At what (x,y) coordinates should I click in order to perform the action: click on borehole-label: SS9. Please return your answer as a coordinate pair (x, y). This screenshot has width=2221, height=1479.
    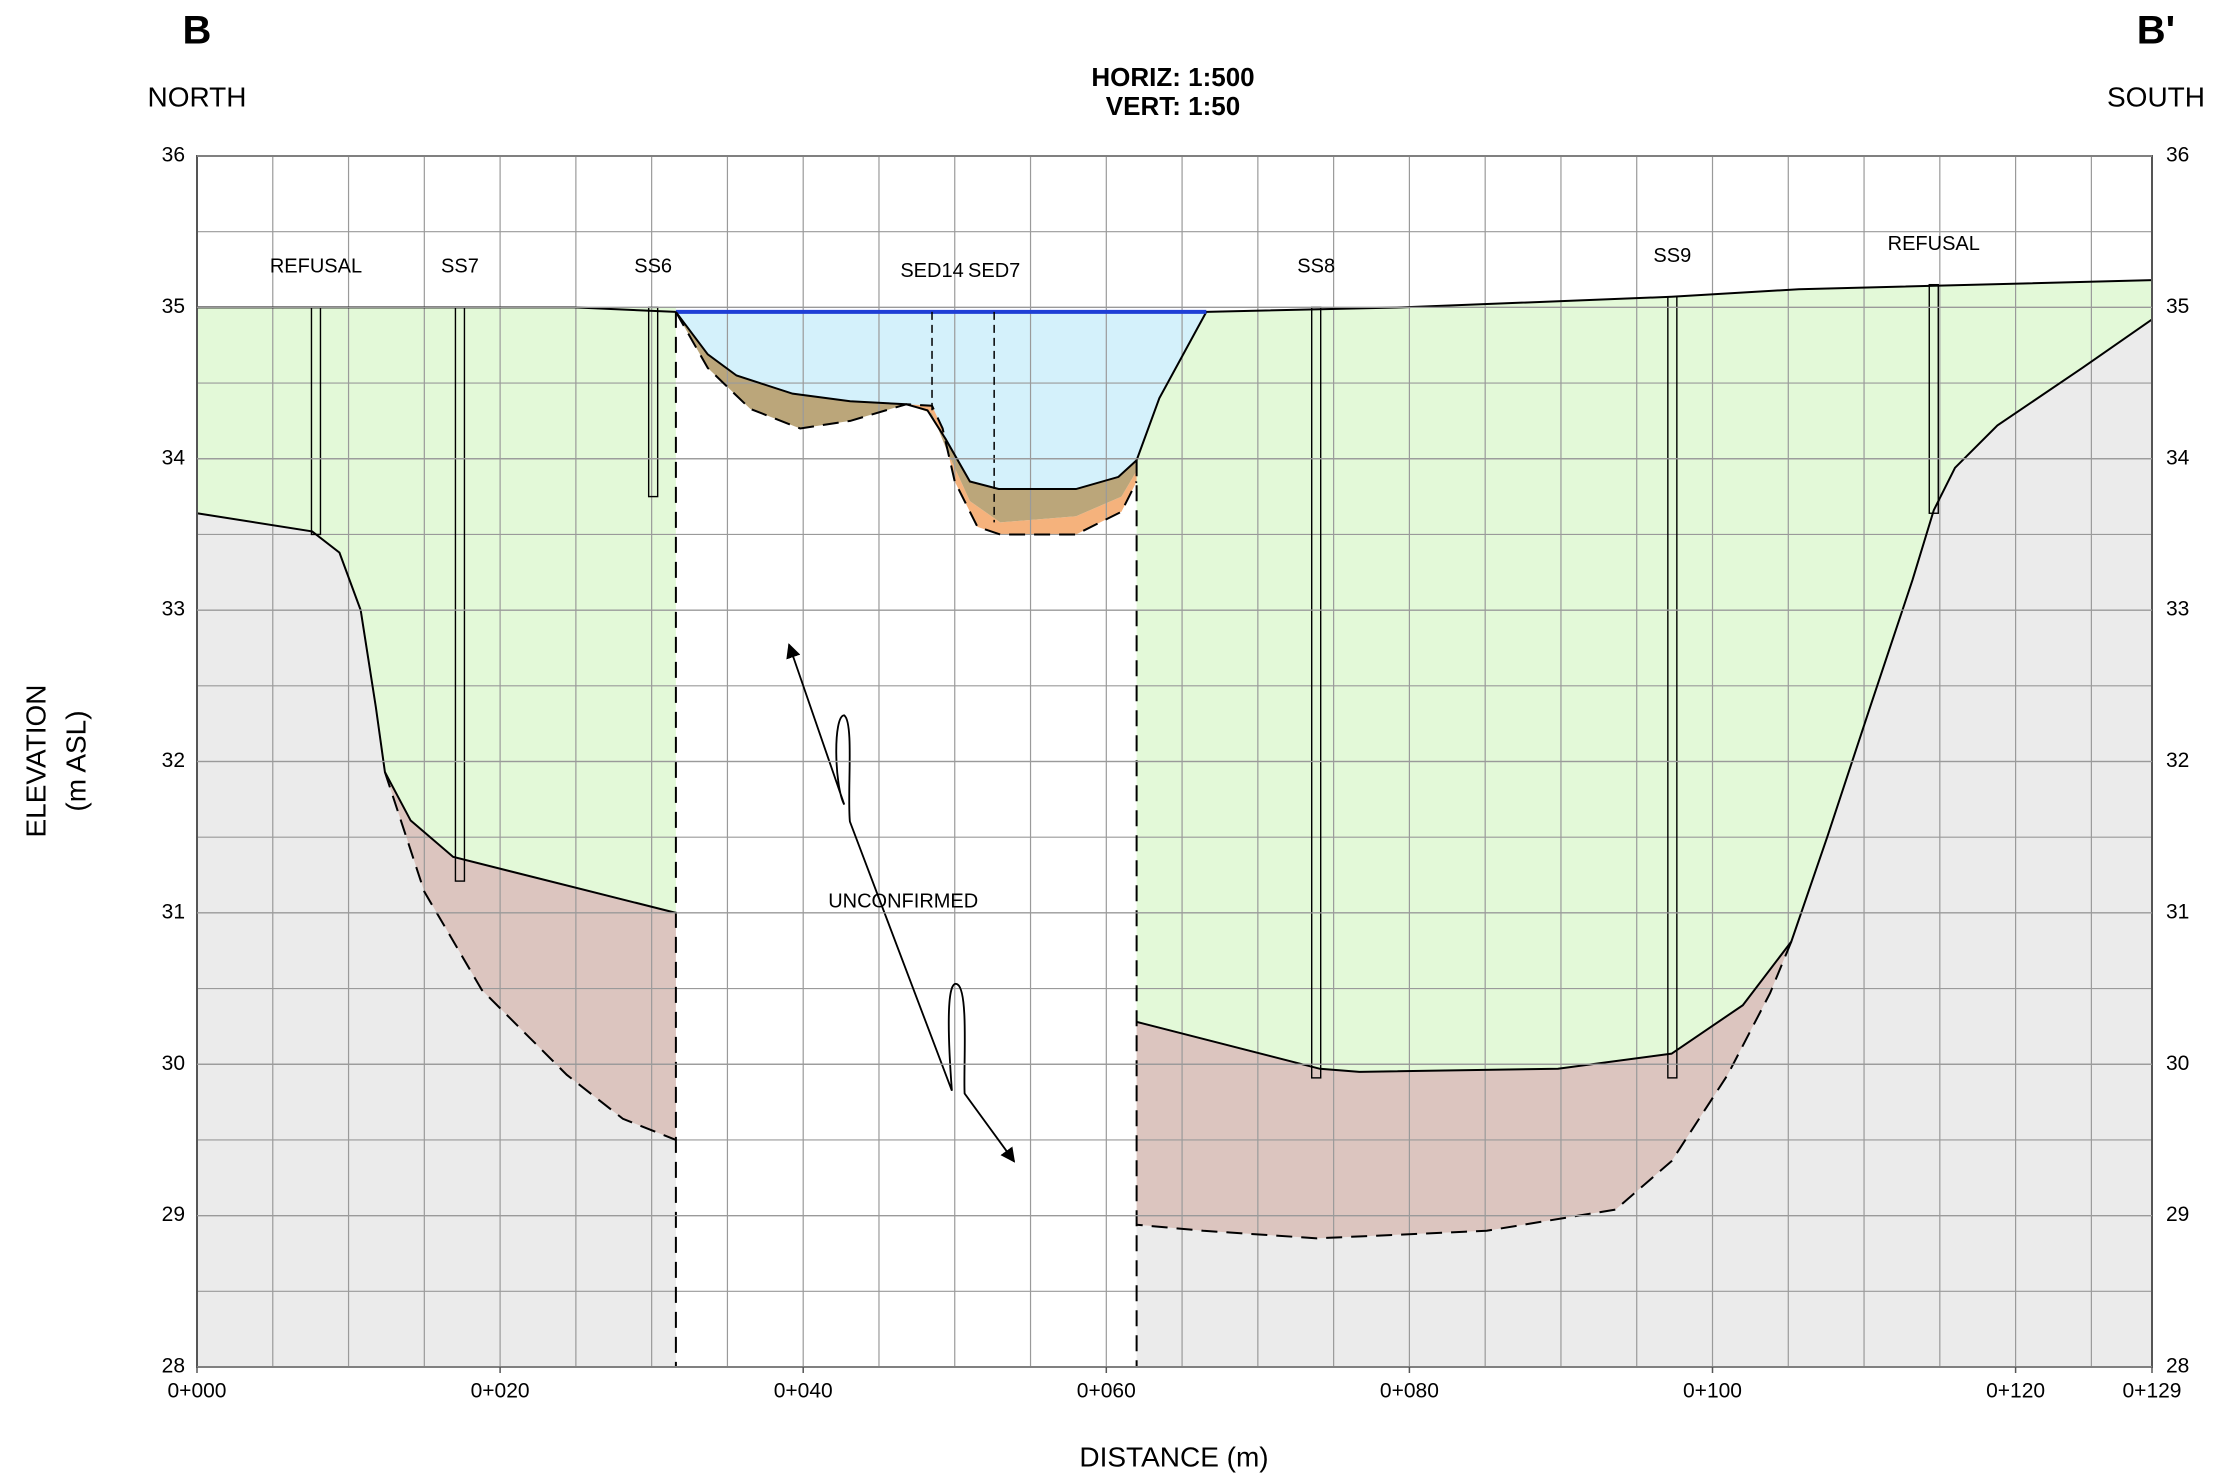
    Looking at the image, I should click on (1672, 256).